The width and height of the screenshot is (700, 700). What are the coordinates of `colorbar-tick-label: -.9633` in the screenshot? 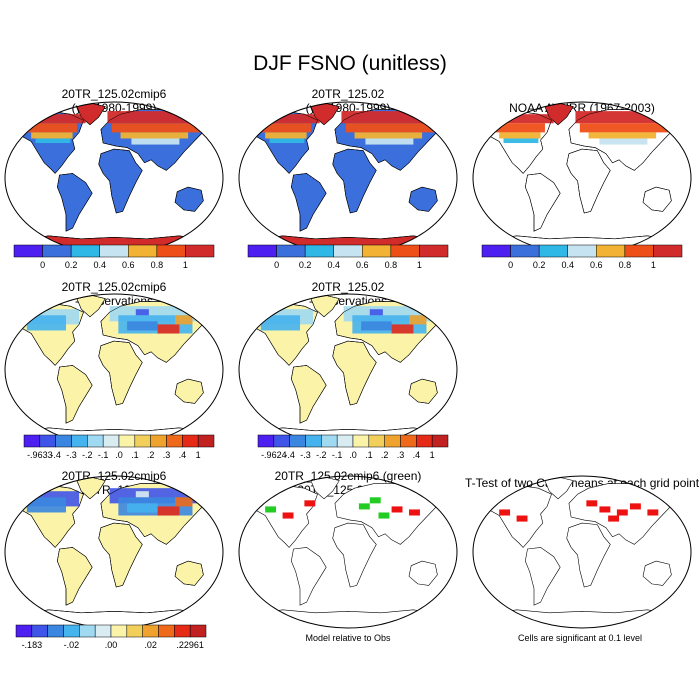 It's located at (40, 455).